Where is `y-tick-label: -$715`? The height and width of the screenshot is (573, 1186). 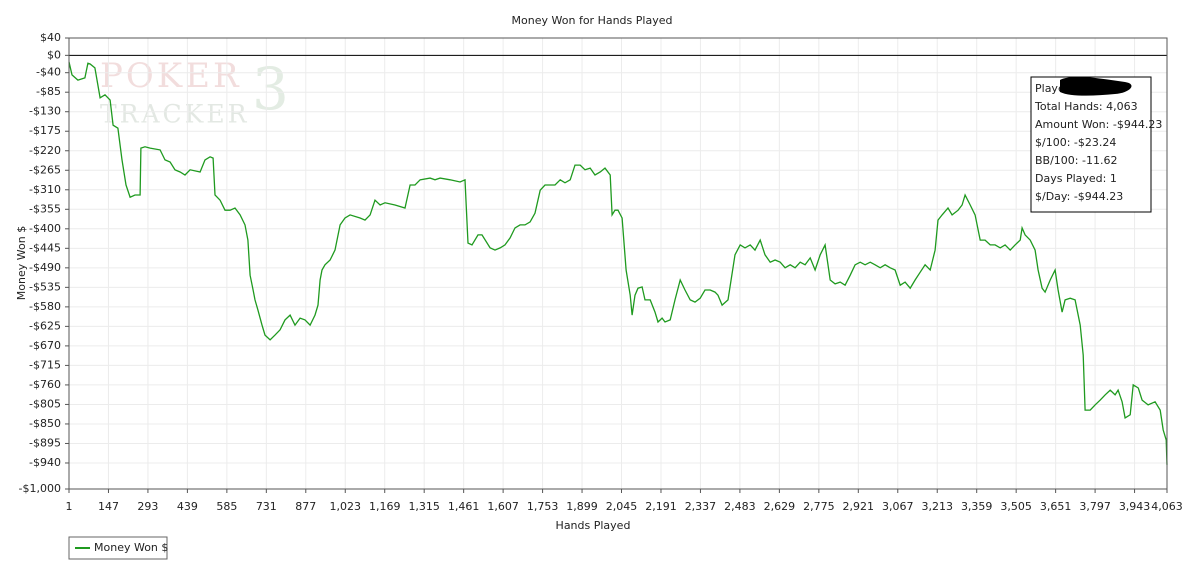
y-tick-label: -$715 is located at coordinates (45, 364).